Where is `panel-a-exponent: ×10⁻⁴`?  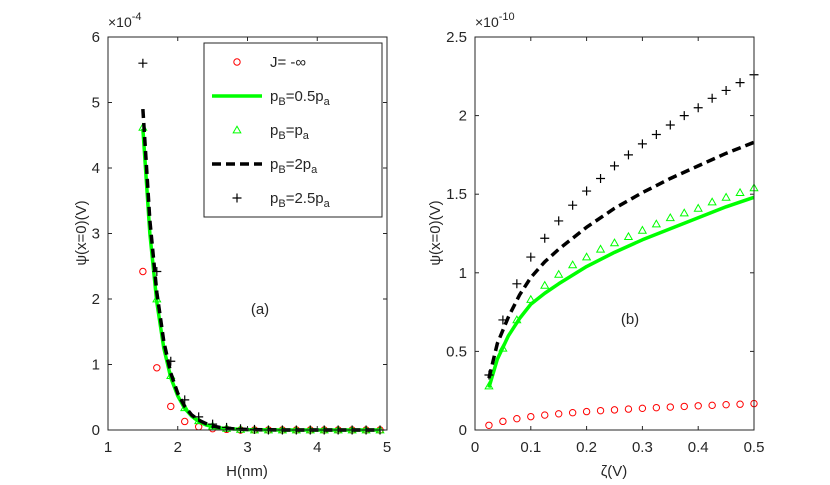 panel-a-exponent: ×10⁻⁴ is located at coordinates (125, 20).